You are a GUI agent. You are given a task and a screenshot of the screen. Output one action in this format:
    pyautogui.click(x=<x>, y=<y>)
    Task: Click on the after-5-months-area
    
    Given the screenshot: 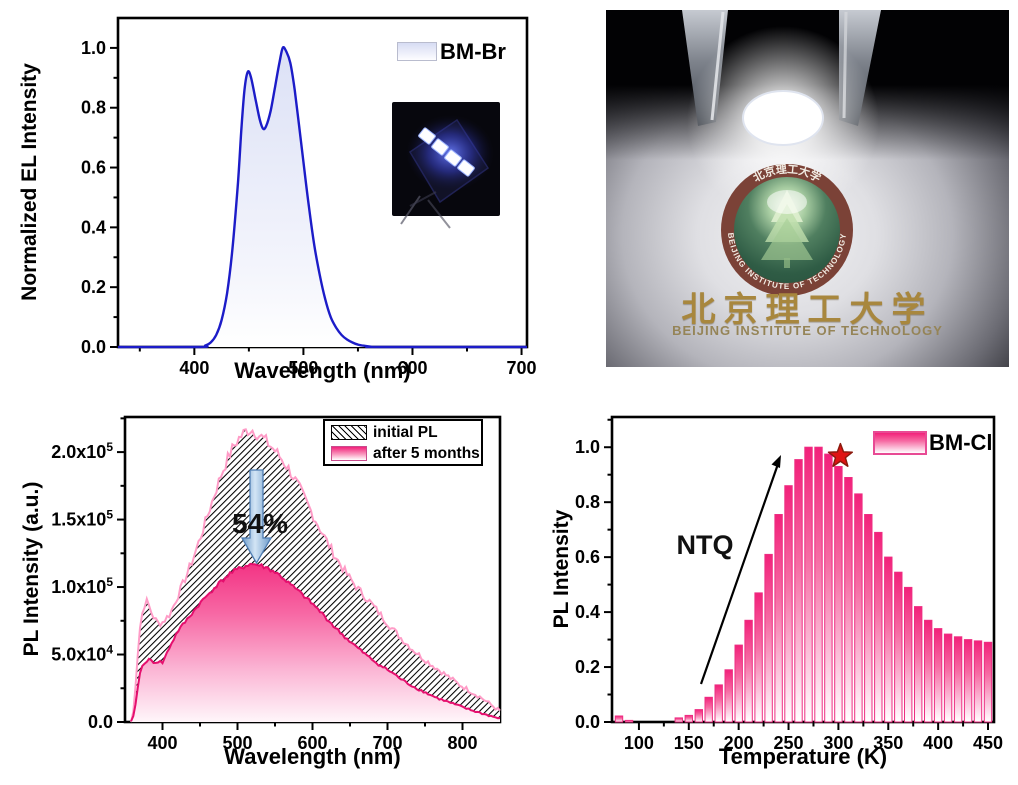 What is the action you would take?
    pyautogui.click(x=315, y=642)
    